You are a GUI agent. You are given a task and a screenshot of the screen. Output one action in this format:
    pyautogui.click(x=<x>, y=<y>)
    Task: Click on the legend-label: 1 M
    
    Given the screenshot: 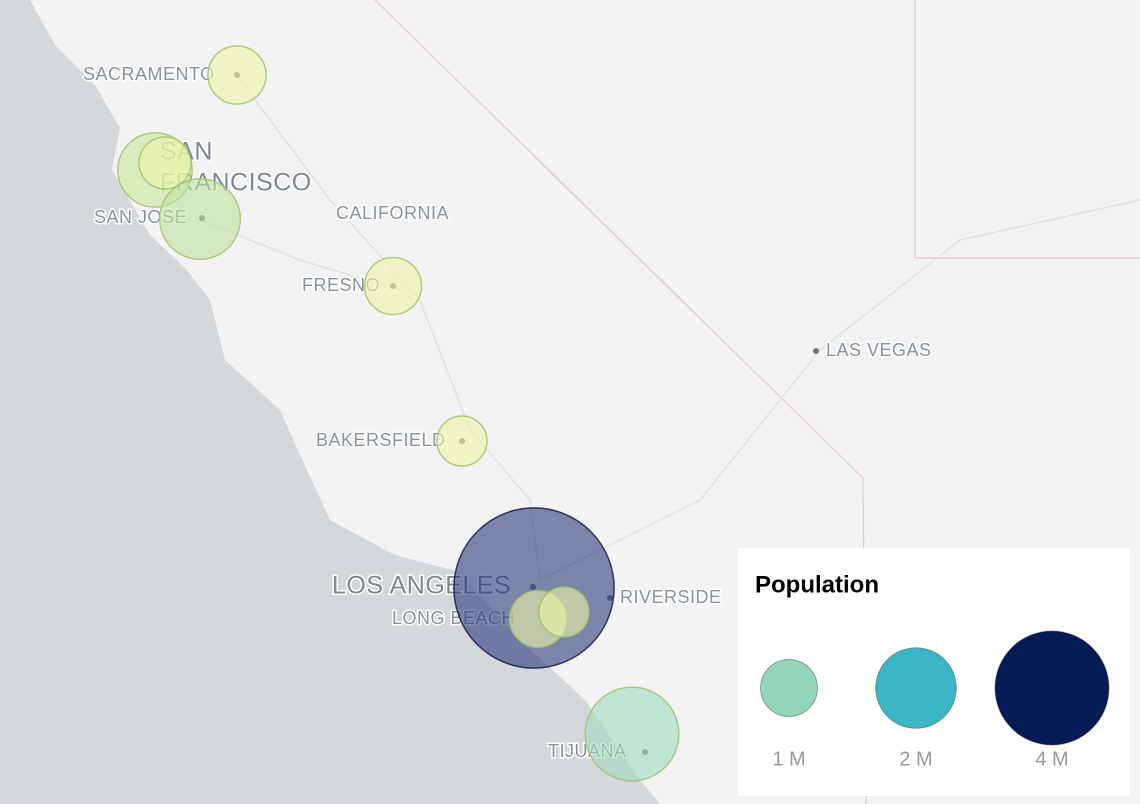 What is the action you would take?
    pyautogui.click(x=788, y=759)
    